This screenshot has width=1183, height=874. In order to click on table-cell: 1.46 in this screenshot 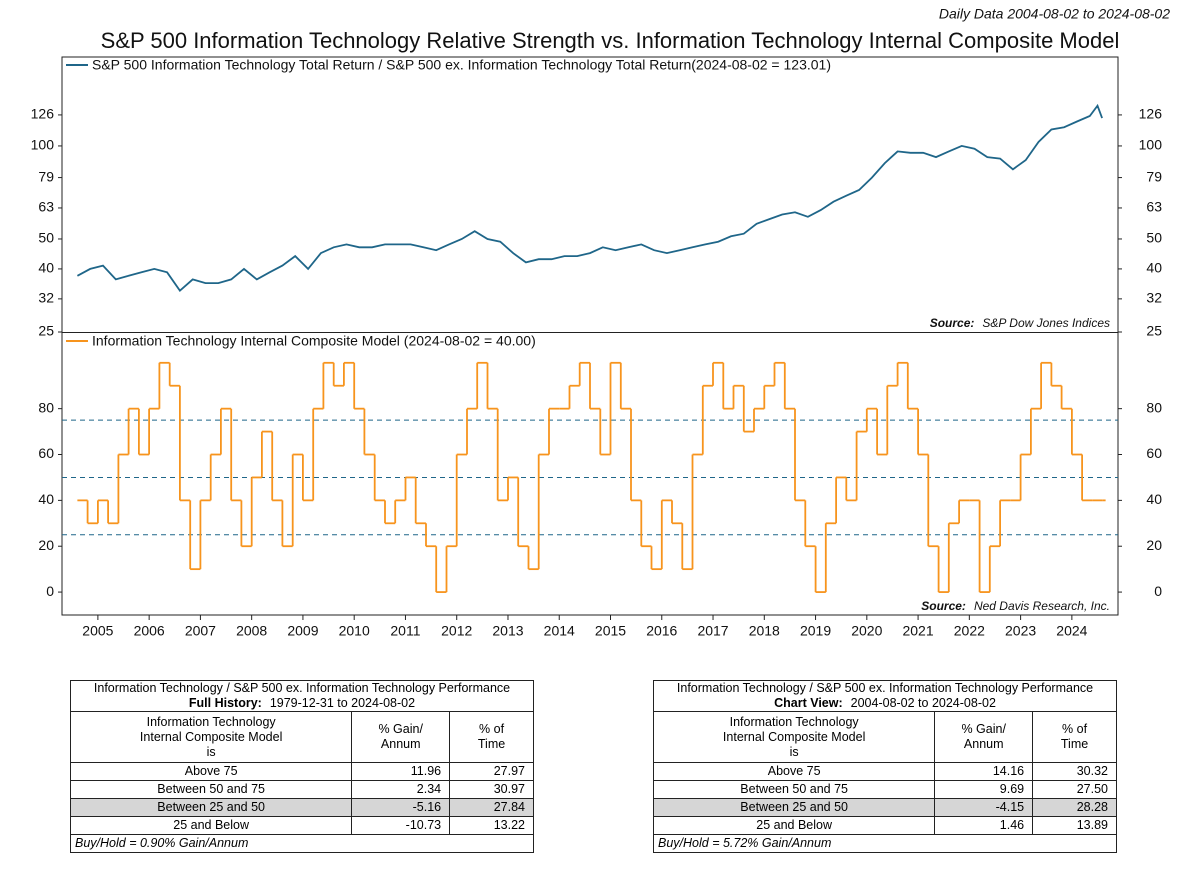, I will do `click(984, 825)`.